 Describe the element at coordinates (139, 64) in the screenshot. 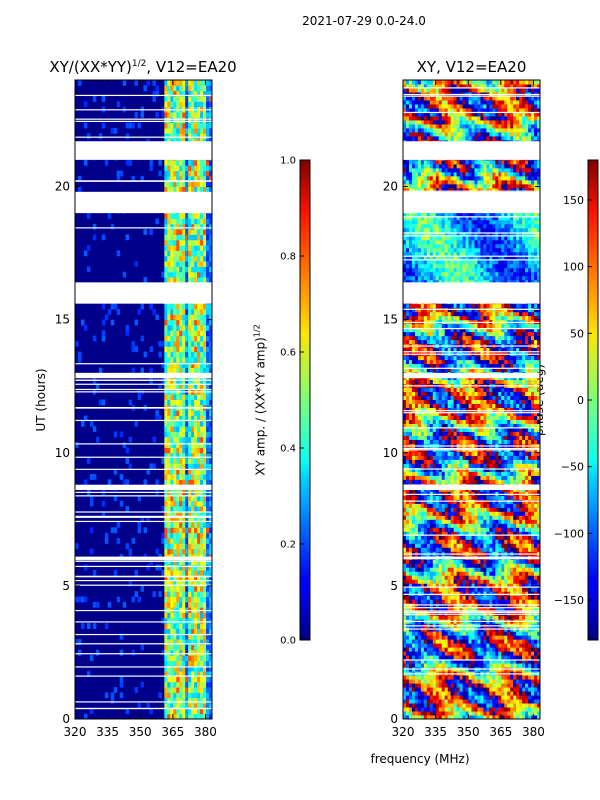

I see `left-title-sup: 1/2` at that location.